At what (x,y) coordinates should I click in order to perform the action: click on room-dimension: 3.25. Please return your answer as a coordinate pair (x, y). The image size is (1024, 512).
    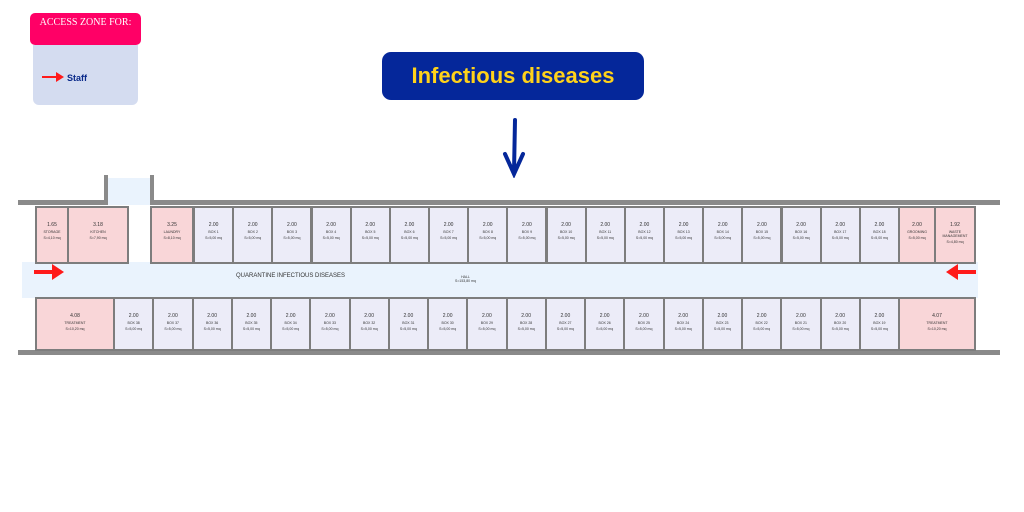
    Looking at the image, I should click on (172, 225).